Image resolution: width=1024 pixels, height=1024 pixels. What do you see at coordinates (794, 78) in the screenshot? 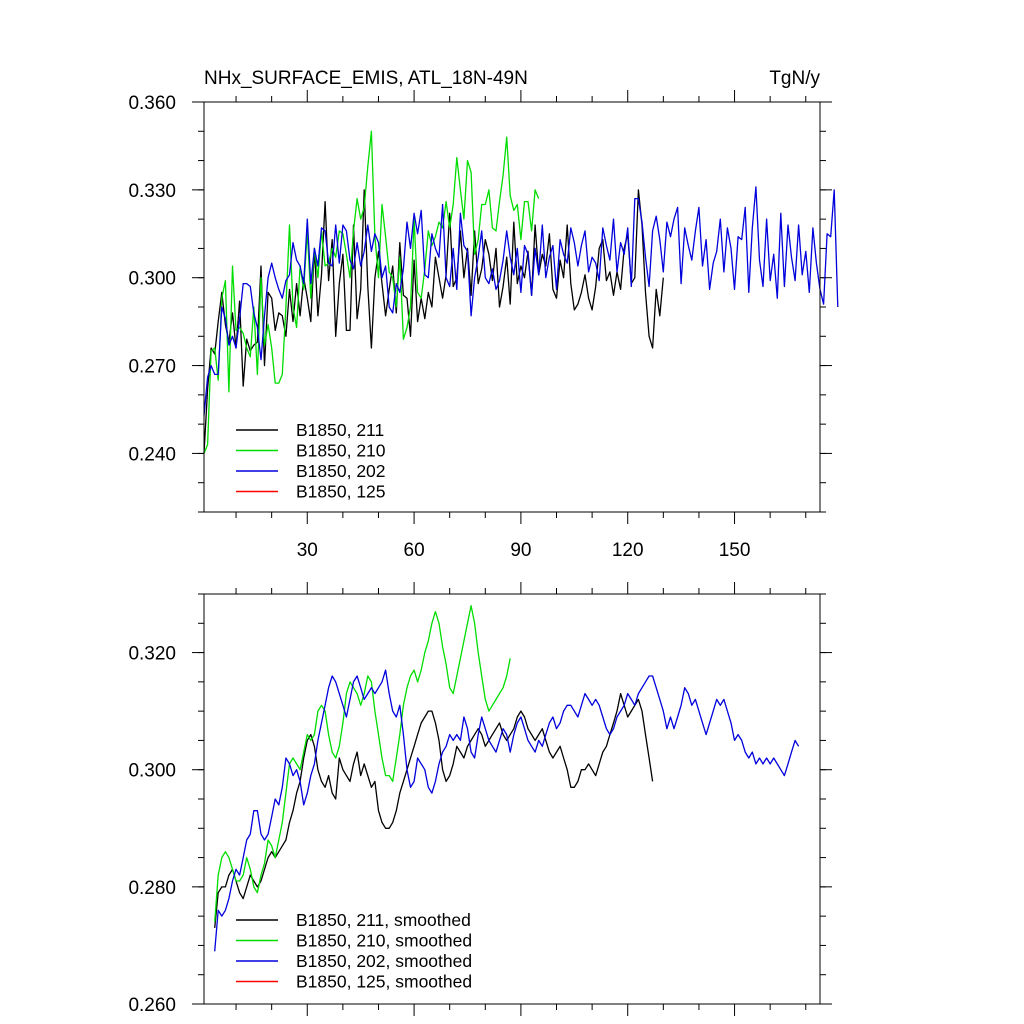
I see `units-label: TgN/y` at bounding box center [794, 78].